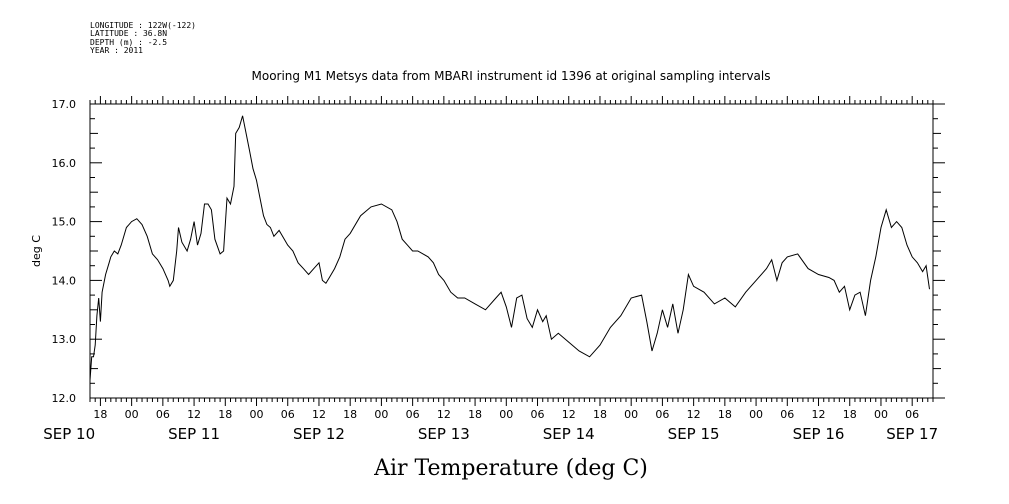  Describe the element at coordinates (116, 51) in the screenshot. I see `year-label: YEAR : 2011` at that location.